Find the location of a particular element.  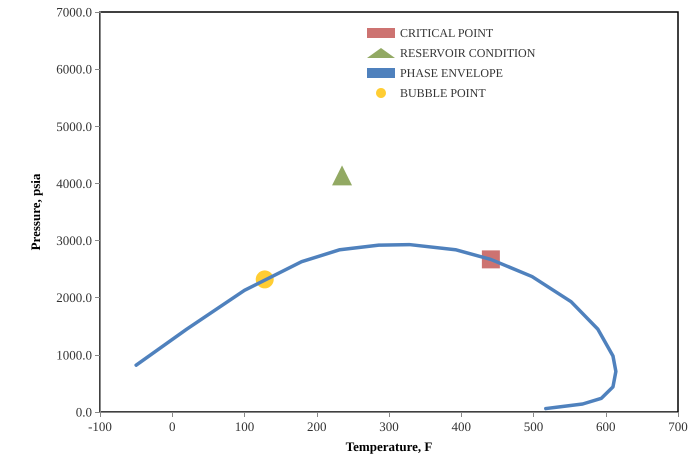

legend-label: BUBBLE POINT is located at coordinates (443, 93).